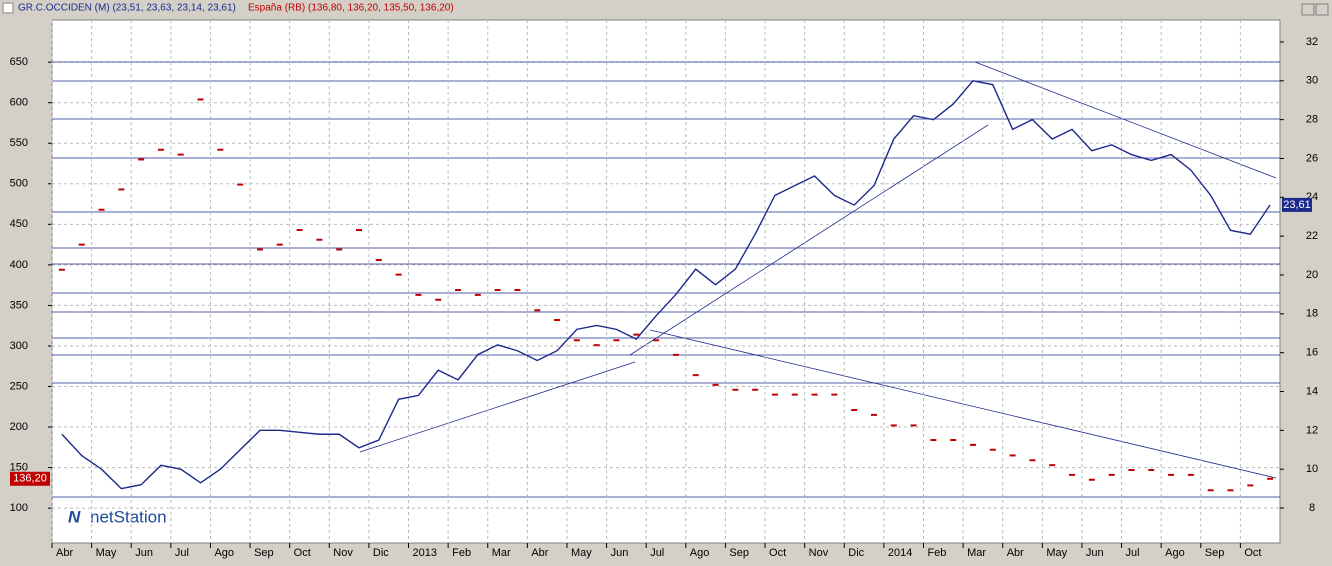 This screenshot has width=1332, height=566. What do you see at coordinates (19, 467) in the screenshot?
I see `y-tick-label: 150` at bounding box center [19, 467].